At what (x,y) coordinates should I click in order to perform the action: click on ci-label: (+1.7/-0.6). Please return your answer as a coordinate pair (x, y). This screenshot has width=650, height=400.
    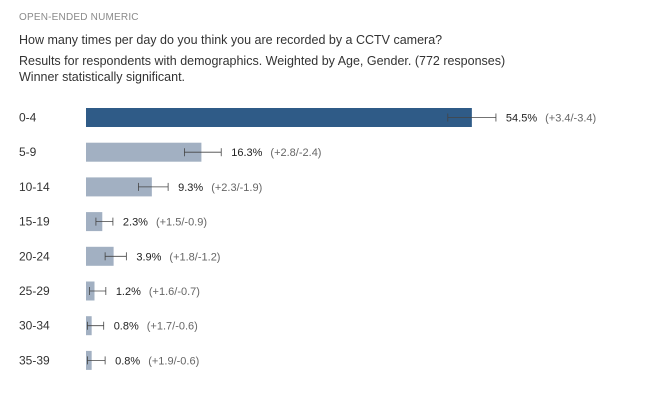
    Looking at the image, I should click on (172, 327).